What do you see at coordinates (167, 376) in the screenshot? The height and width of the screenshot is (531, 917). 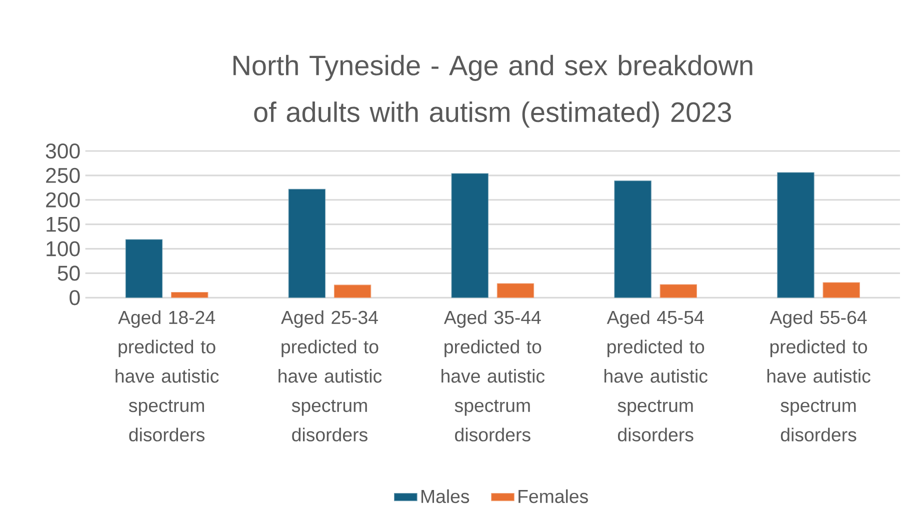 I see `x-tick-label: Aged 18-24 predicted to have autistic spectrum disorders` at bounding box center [167, 376].